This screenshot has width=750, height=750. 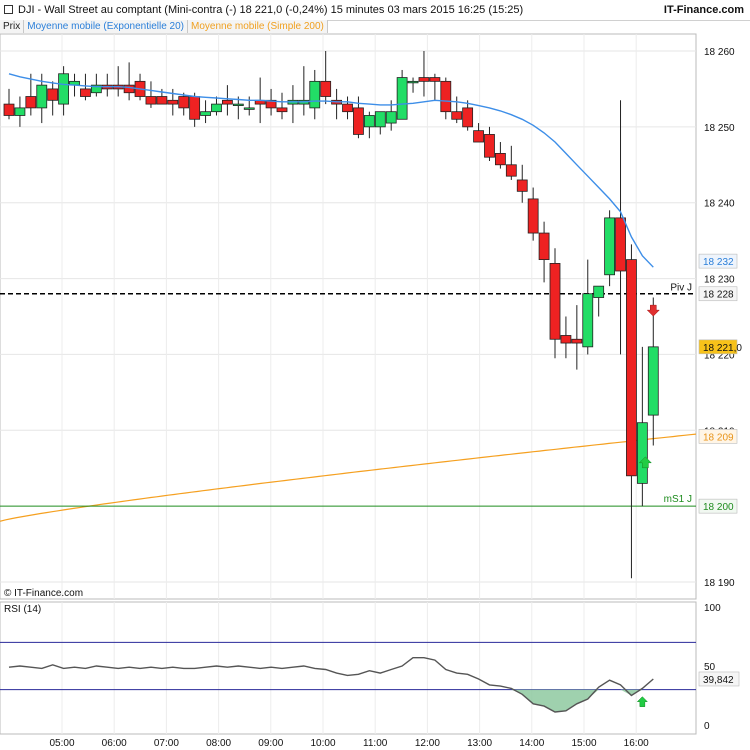 What do you see at coordinates (719, 355) in the screenshot?
I see `price-tick-label: 18 220` at bounding box center [719, 355].